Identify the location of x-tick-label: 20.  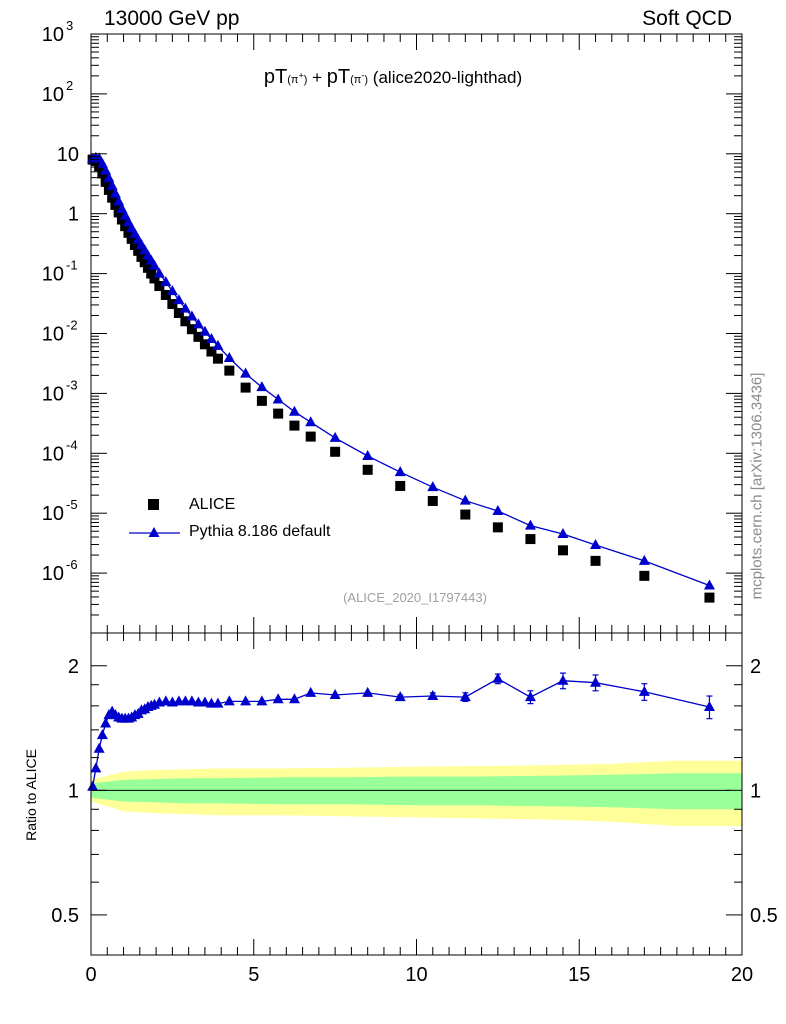
(742, 975).